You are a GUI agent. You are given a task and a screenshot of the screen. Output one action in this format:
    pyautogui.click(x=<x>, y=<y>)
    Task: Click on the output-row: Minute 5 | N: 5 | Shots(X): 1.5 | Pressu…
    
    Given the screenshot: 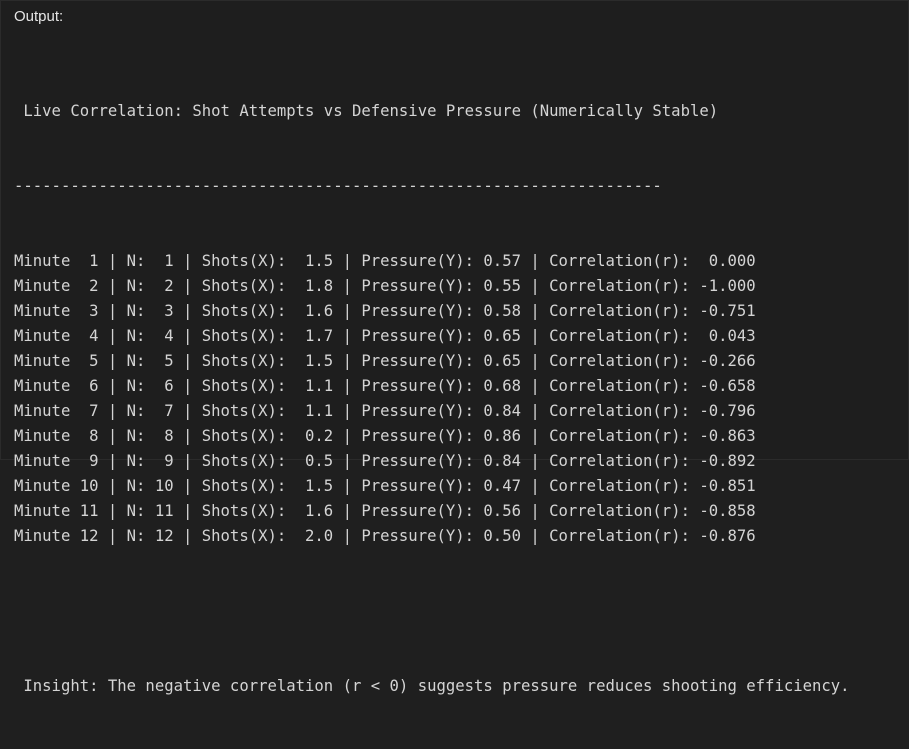 What is the action you would take?
    pyautogui.click(x=385, y=361)
    